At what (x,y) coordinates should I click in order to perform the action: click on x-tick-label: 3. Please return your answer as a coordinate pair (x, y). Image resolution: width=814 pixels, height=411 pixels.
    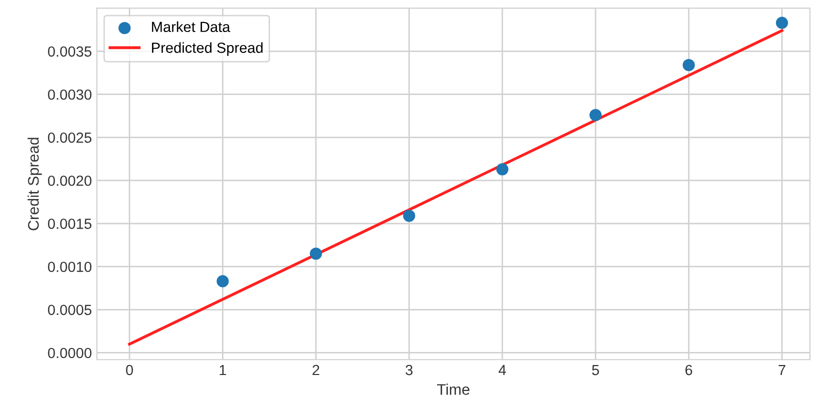
    Looking at the image, I should click on (409, 370).